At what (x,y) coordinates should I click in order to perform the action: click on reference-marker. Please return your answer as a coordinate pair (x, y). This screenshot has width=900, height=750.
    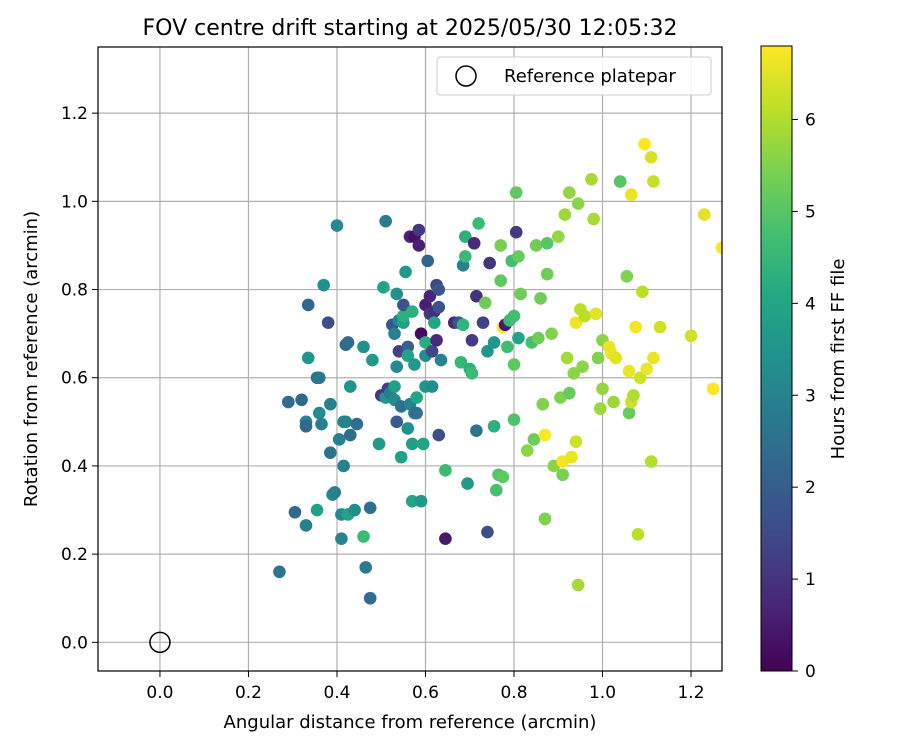
    Looking at the image, I should click on (160, 642).